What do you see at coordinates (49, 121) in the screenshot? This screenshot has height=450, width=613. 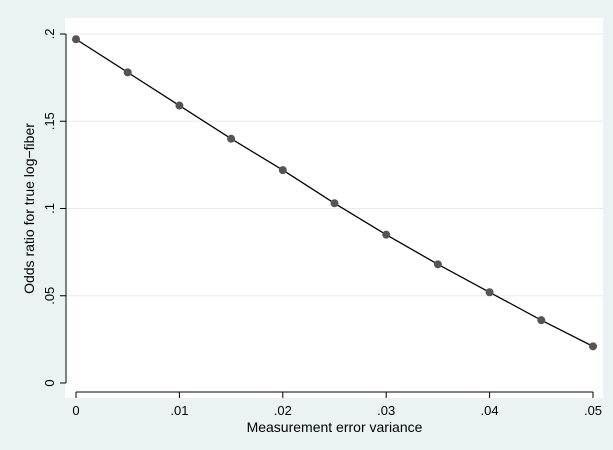 I see `y-tick-label: .15` at bounding box center [49, 121].